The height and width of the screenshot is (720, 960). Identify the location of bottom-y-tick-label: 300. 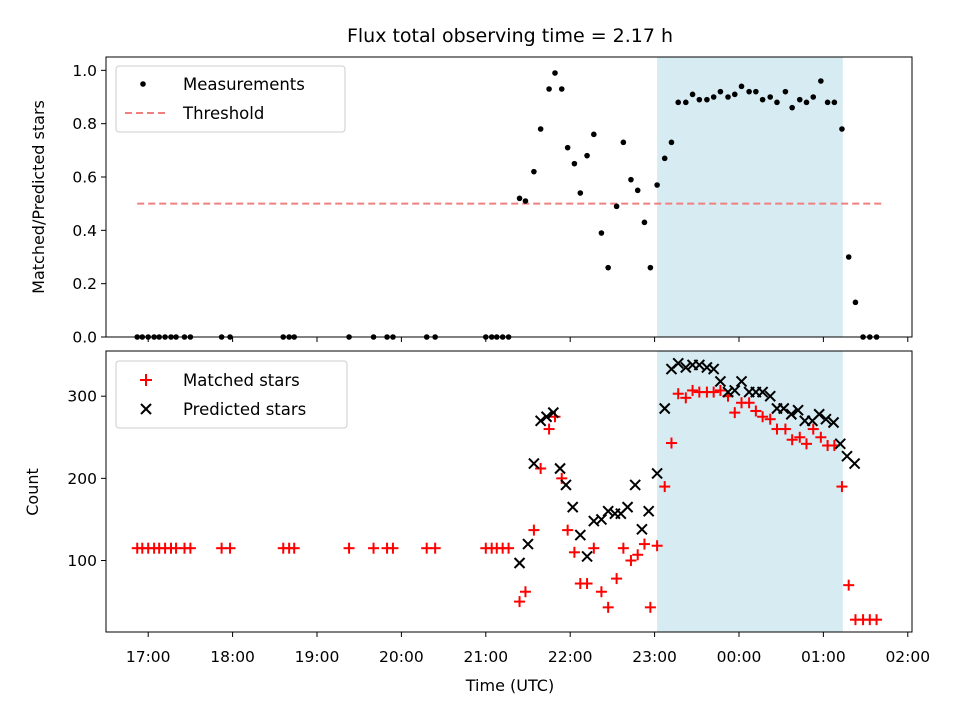
(82, 397).